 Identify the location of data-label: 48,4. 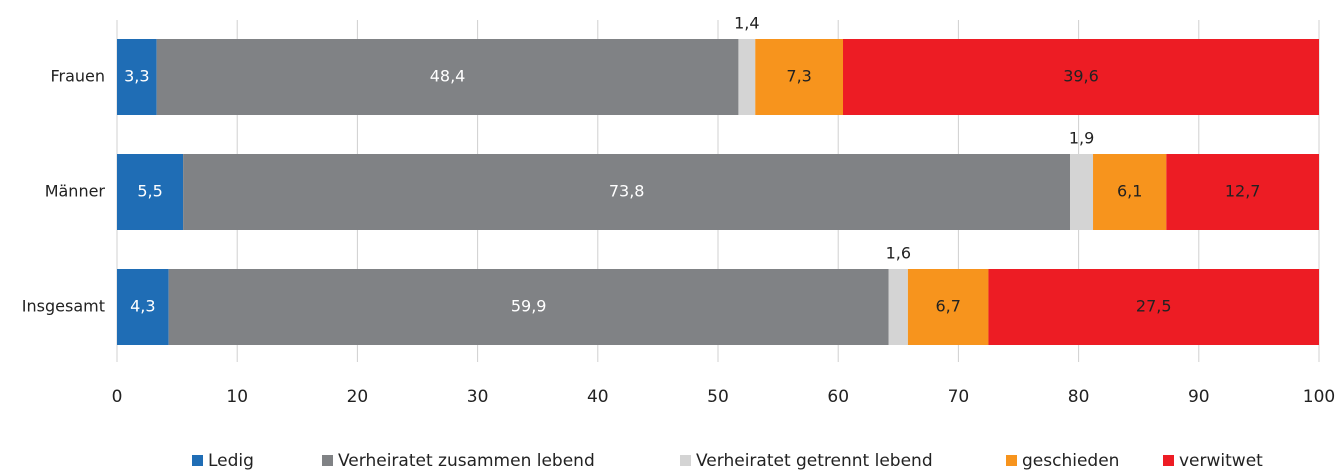
(448, 76).